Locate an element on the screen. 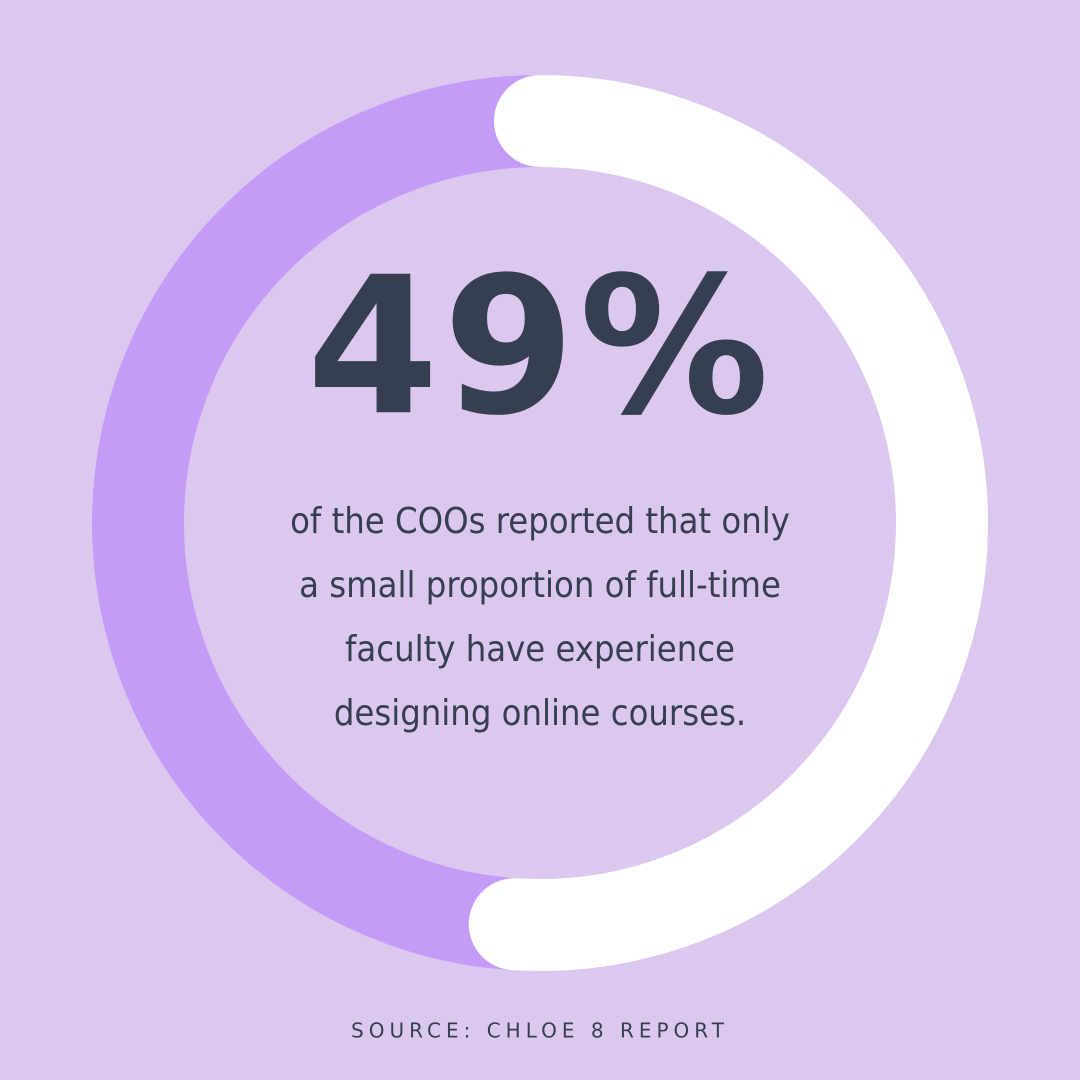 The width and height of the screenshot is (1080, 1080). description-line: of the COOs reported that only is located at coordinates (540, 521).